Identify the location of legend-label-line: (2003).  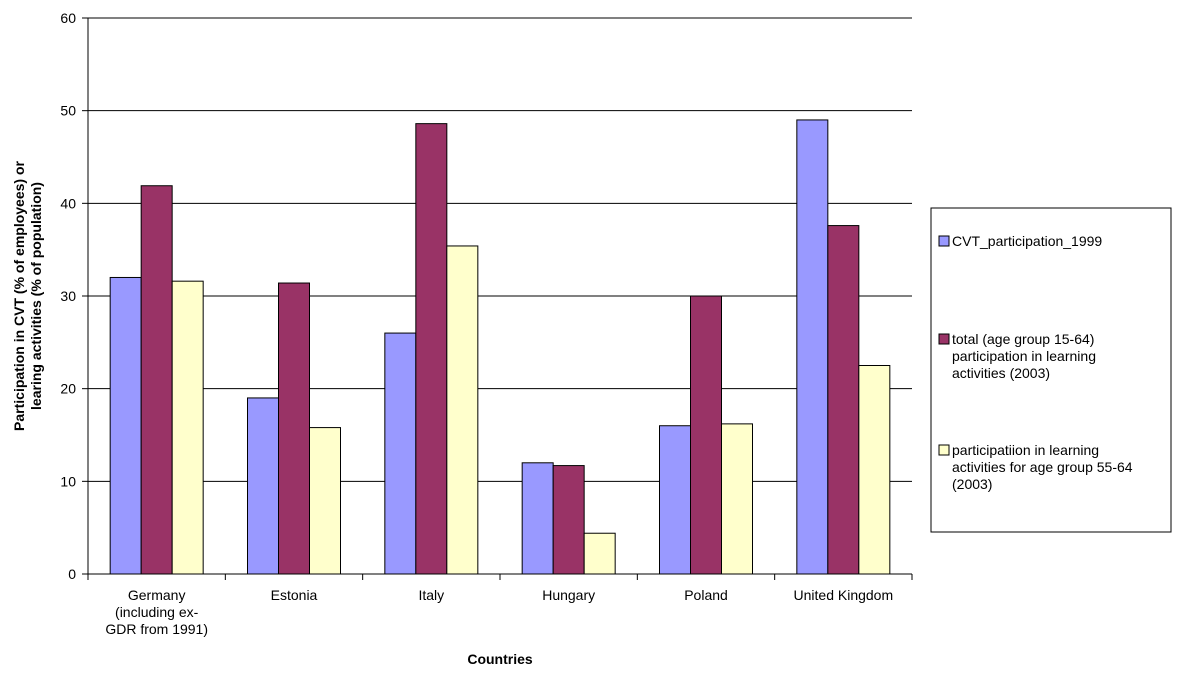
(972, 484).